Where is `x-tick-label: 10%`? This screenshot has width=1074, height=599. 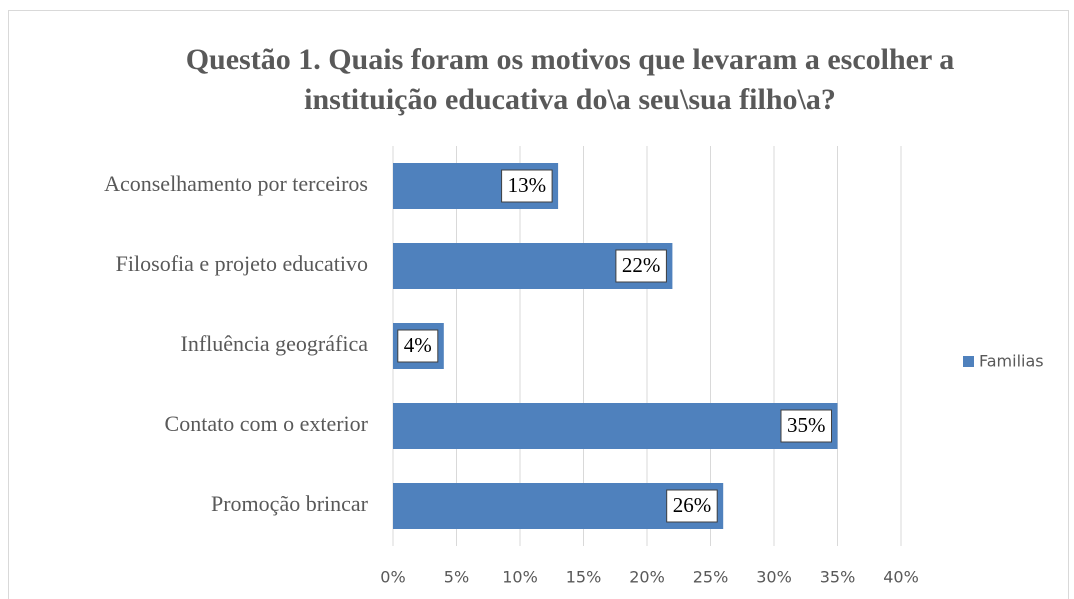
x-tick-label: 10% is located at coordinates (520, 577).